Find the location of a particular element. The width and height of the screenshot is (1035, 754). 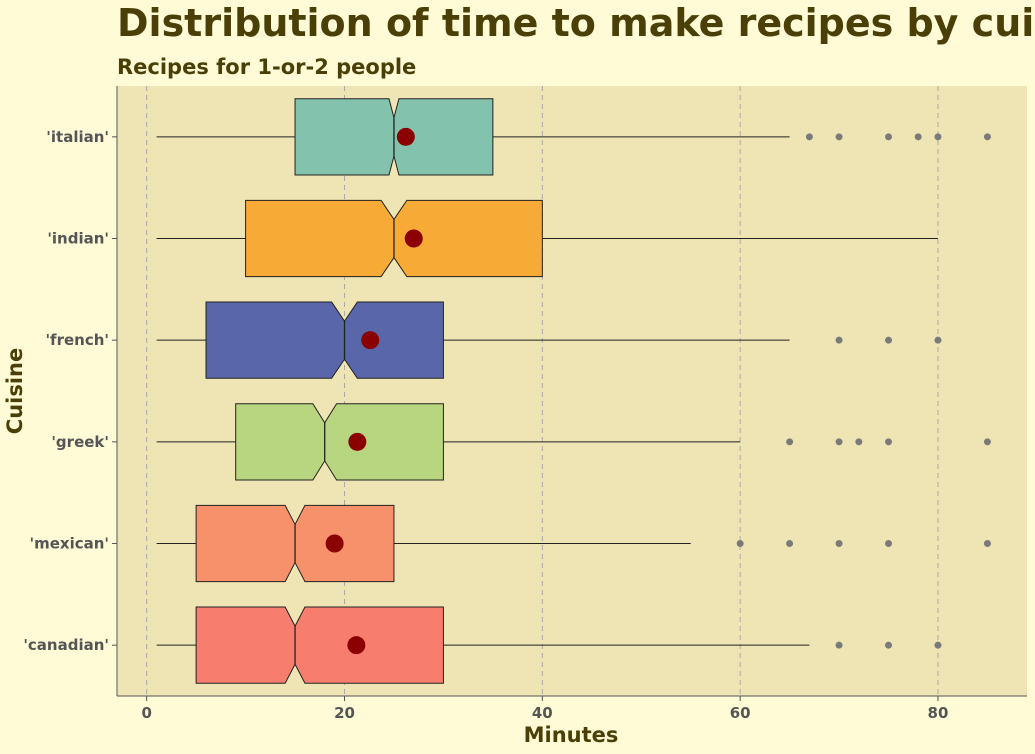

chart-subtitle: Recipes for 1-or-2 people is located at coordinates (266, 67).